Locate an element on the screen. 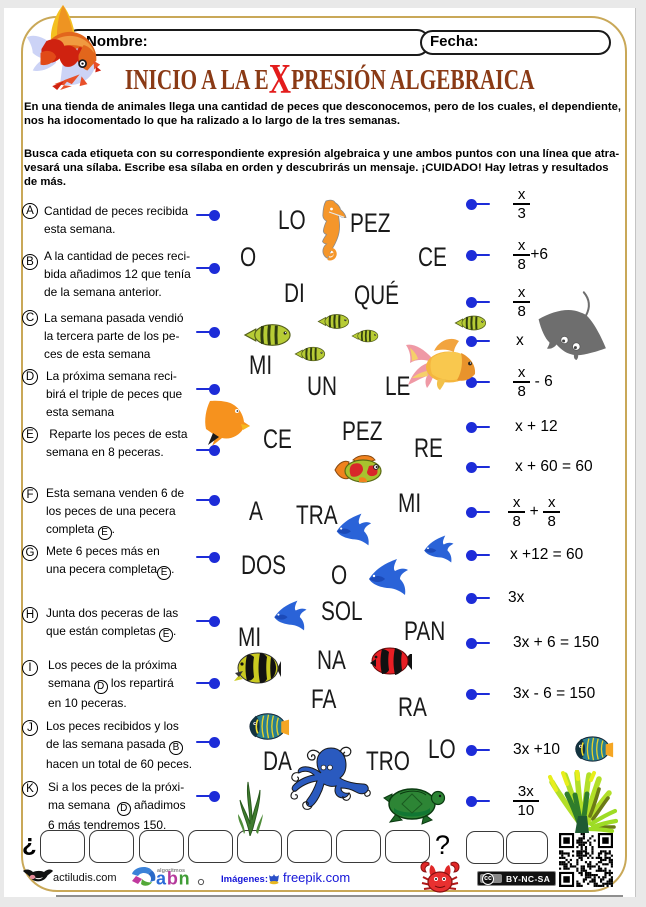 This screenshot has height=907, width=646. svg-text: abn is located at coordinates (173, 878).